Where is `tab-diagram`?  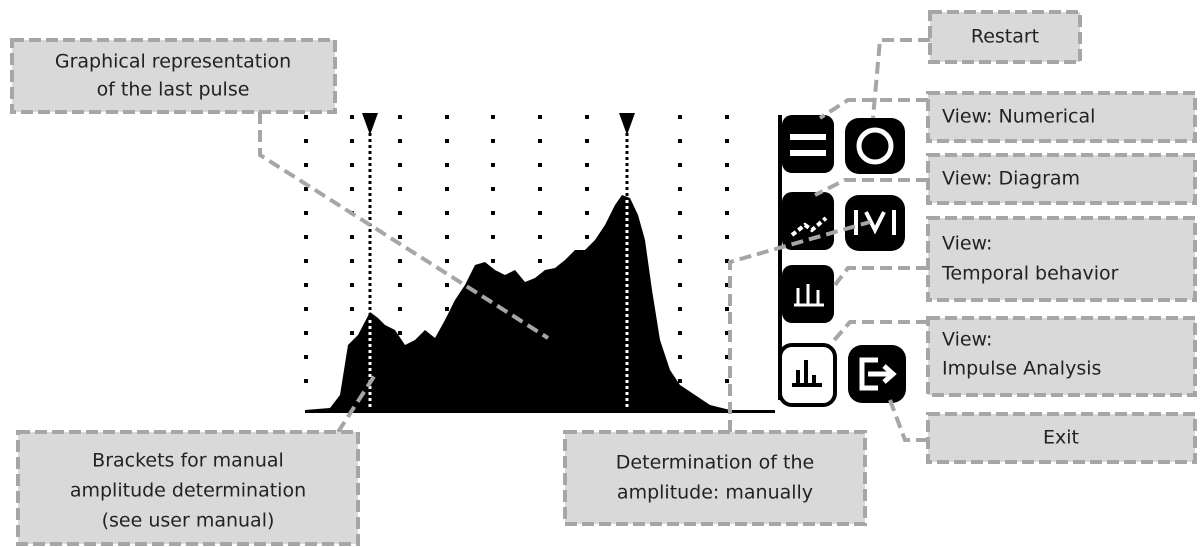 tab-diagram is located at coordinates (808, 221).